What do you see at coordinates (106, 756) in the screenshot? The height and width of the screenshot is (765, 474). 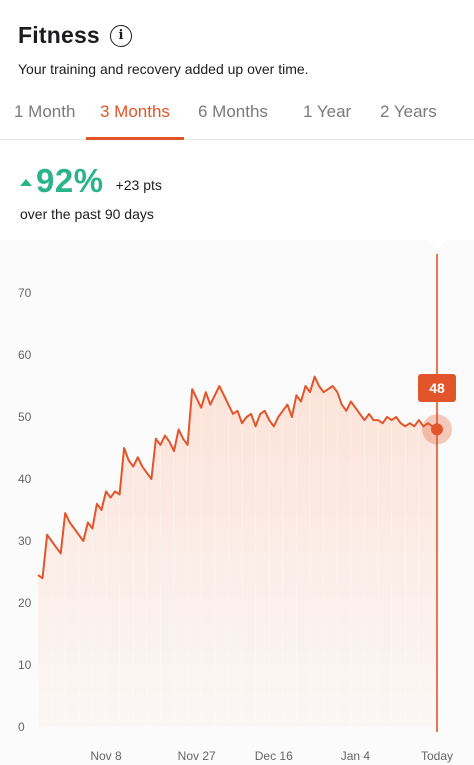 I see `x-tick-label: Nov 8` at bounding box center [106, 756].